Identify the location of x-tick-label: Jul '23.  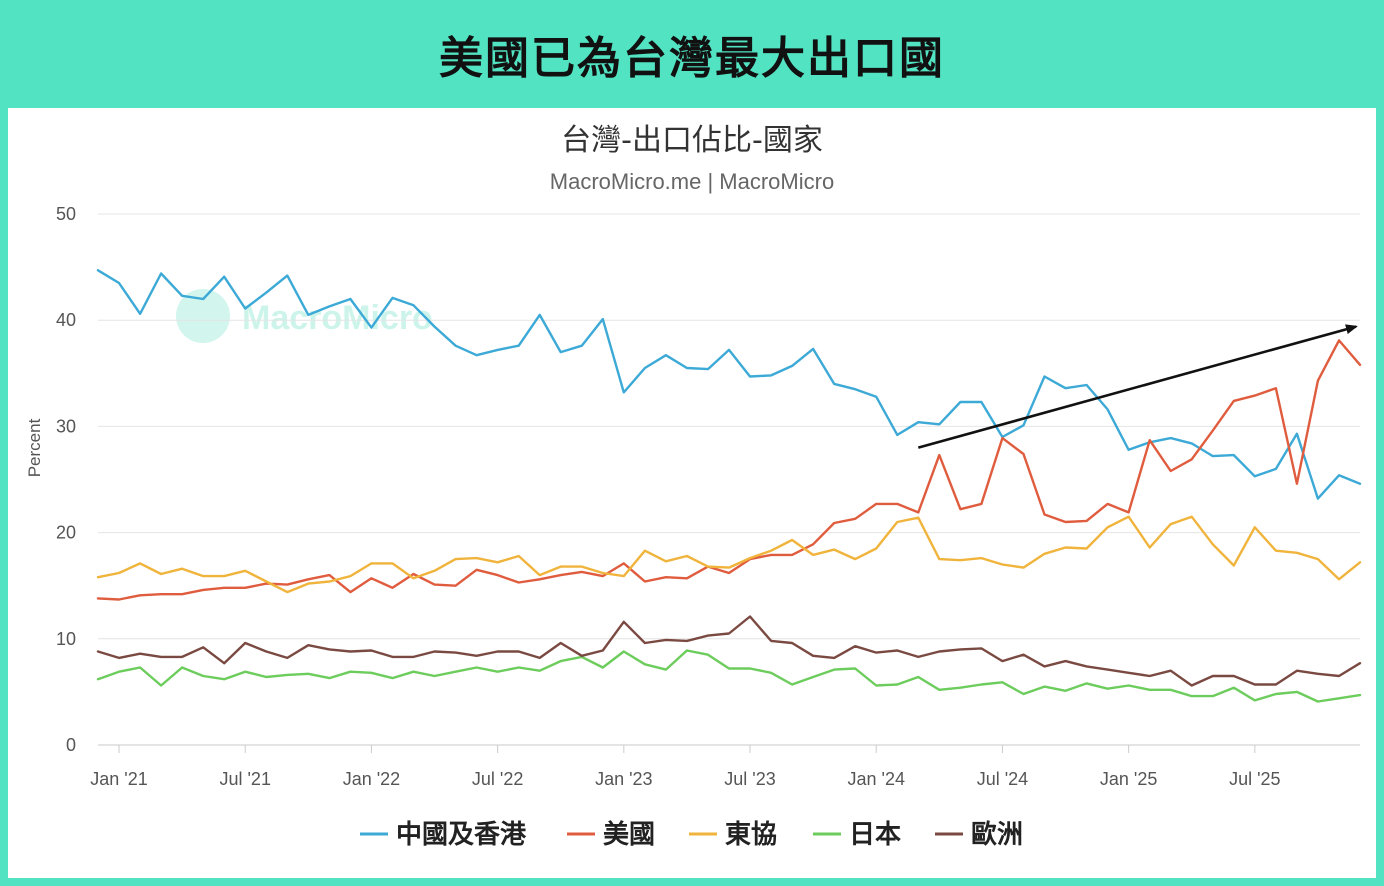
(749, 779).